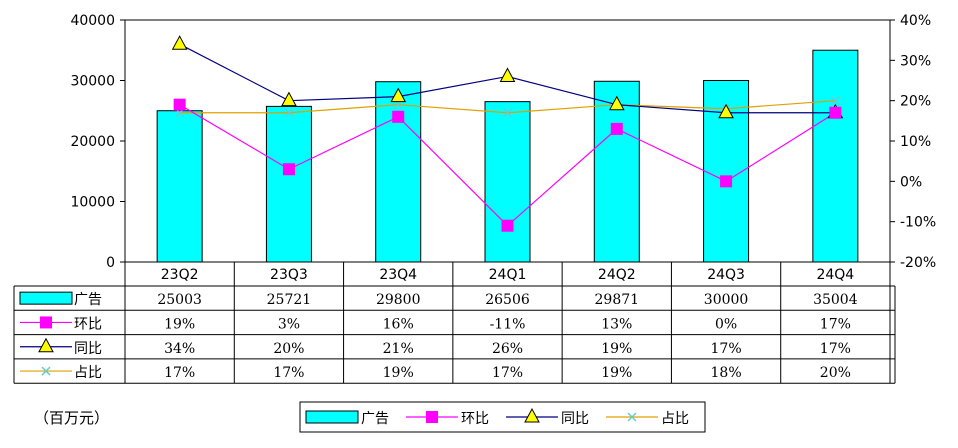  What do you see at coordinates (915, 61) in the screenshot?
I see `right-axis-label: 30%` at bounding box center [915, 61].